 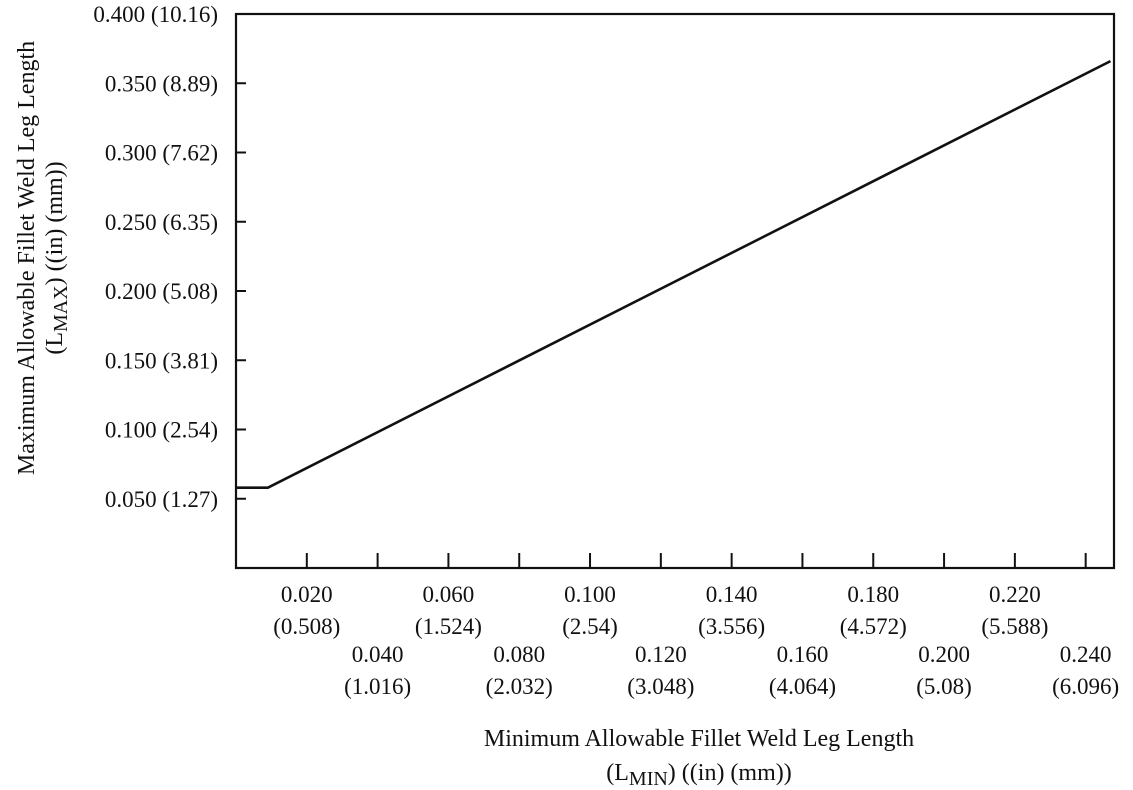 What do you see at coordinates (661, 654) in the screenshot?
I see `x-tick-label-in: 0.120` at bounding box center [661, 654].